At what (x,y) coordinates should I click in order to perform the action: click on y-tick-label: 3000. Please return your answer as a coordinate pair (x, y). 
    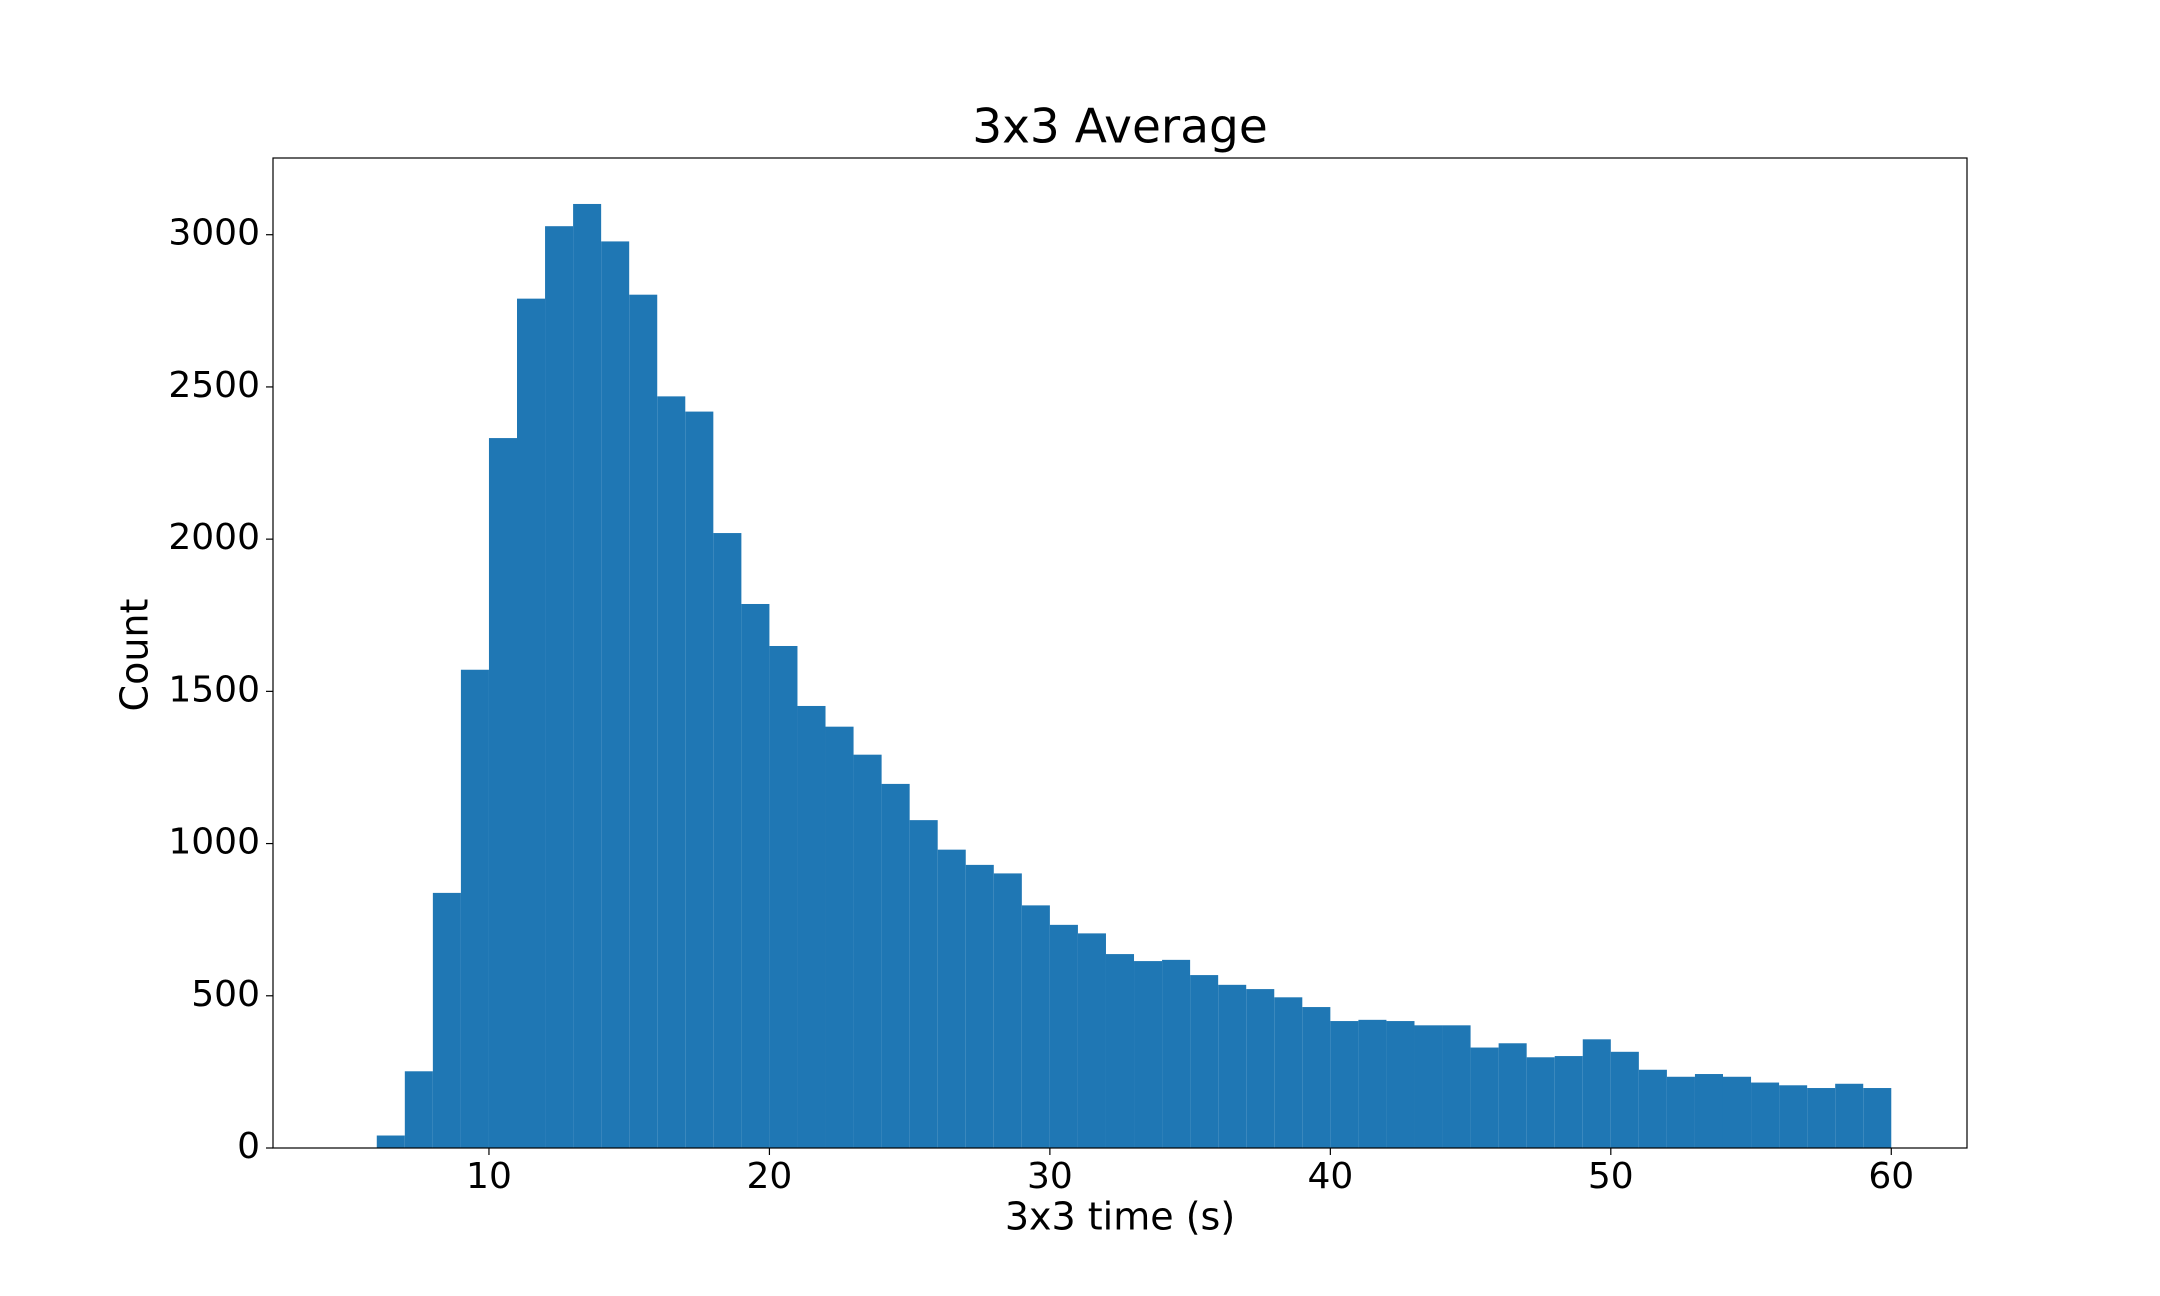
    Looking at the image, I should click on (214, 233).